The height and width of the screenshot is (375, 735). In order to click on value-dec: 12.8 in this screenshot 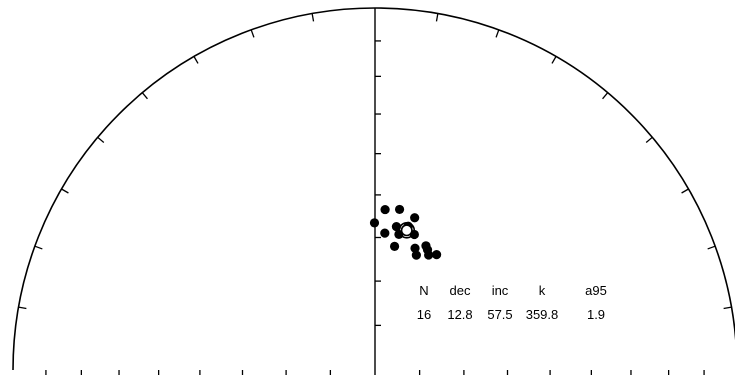, I will do `click(460, 314)`.